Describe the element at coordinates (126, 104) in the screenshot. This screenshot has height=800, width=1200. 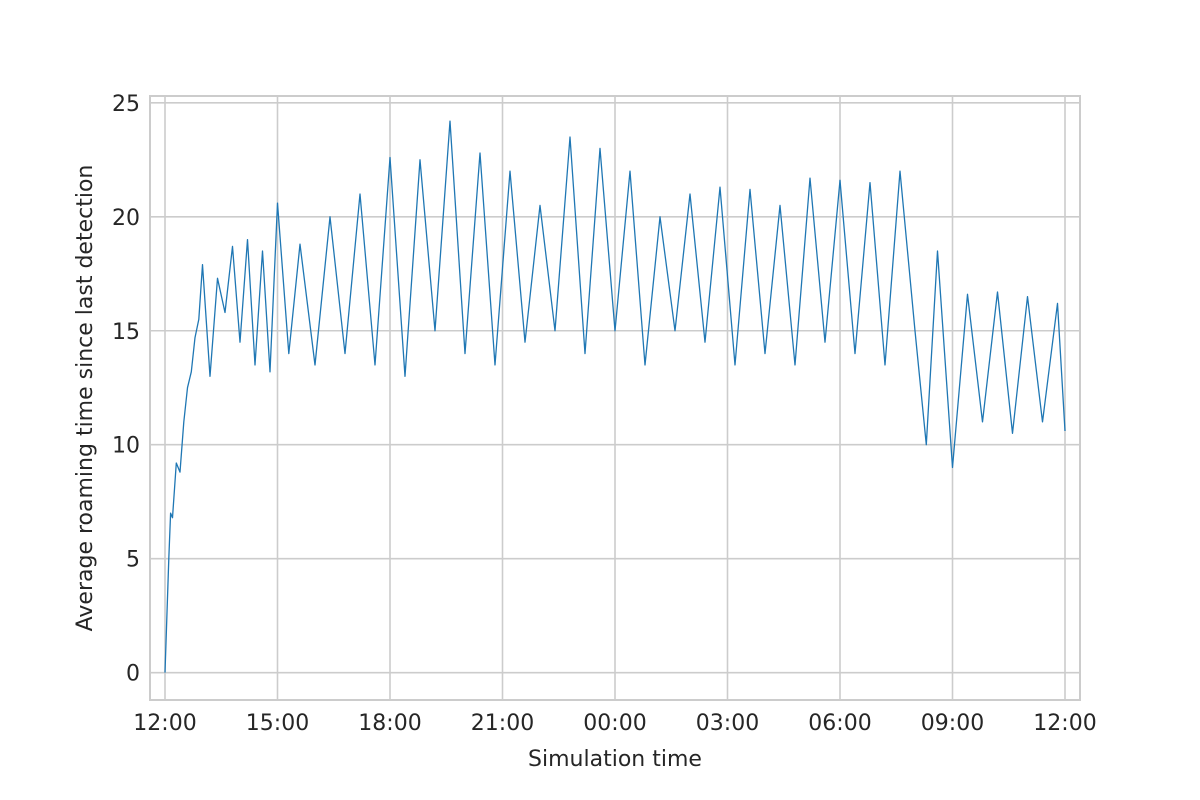
I see `y-tick-label: 25` at that location.